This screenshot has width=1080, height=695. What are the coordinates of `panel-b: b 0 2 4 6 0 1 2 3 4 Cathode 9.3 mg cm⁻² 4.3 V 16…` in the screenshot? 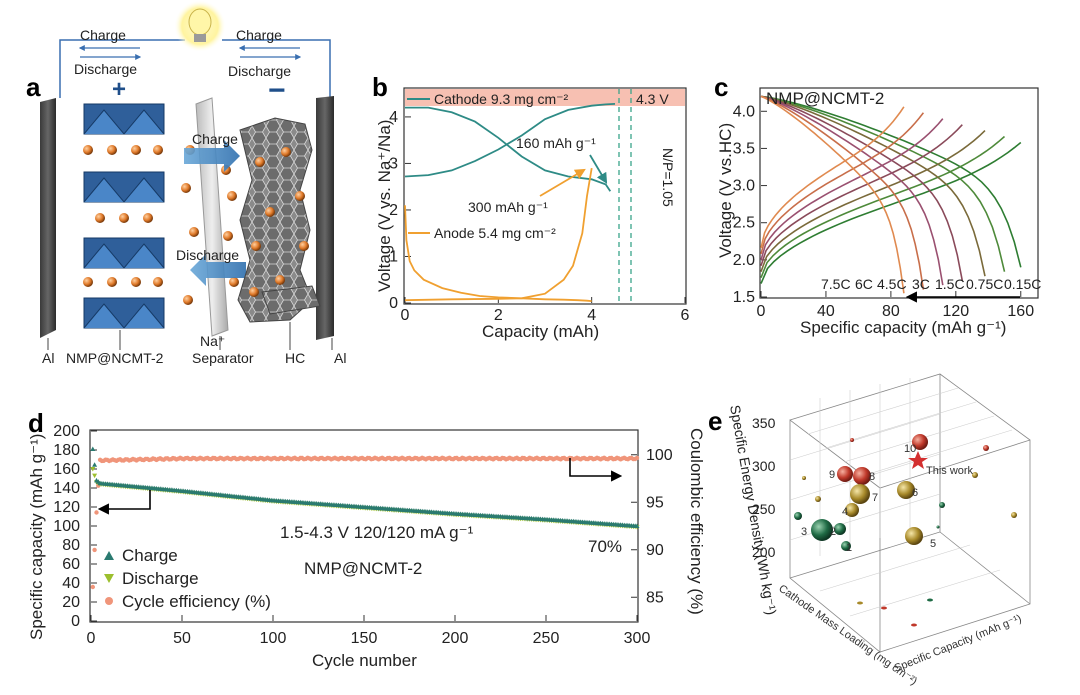 It's located at (531, 206).